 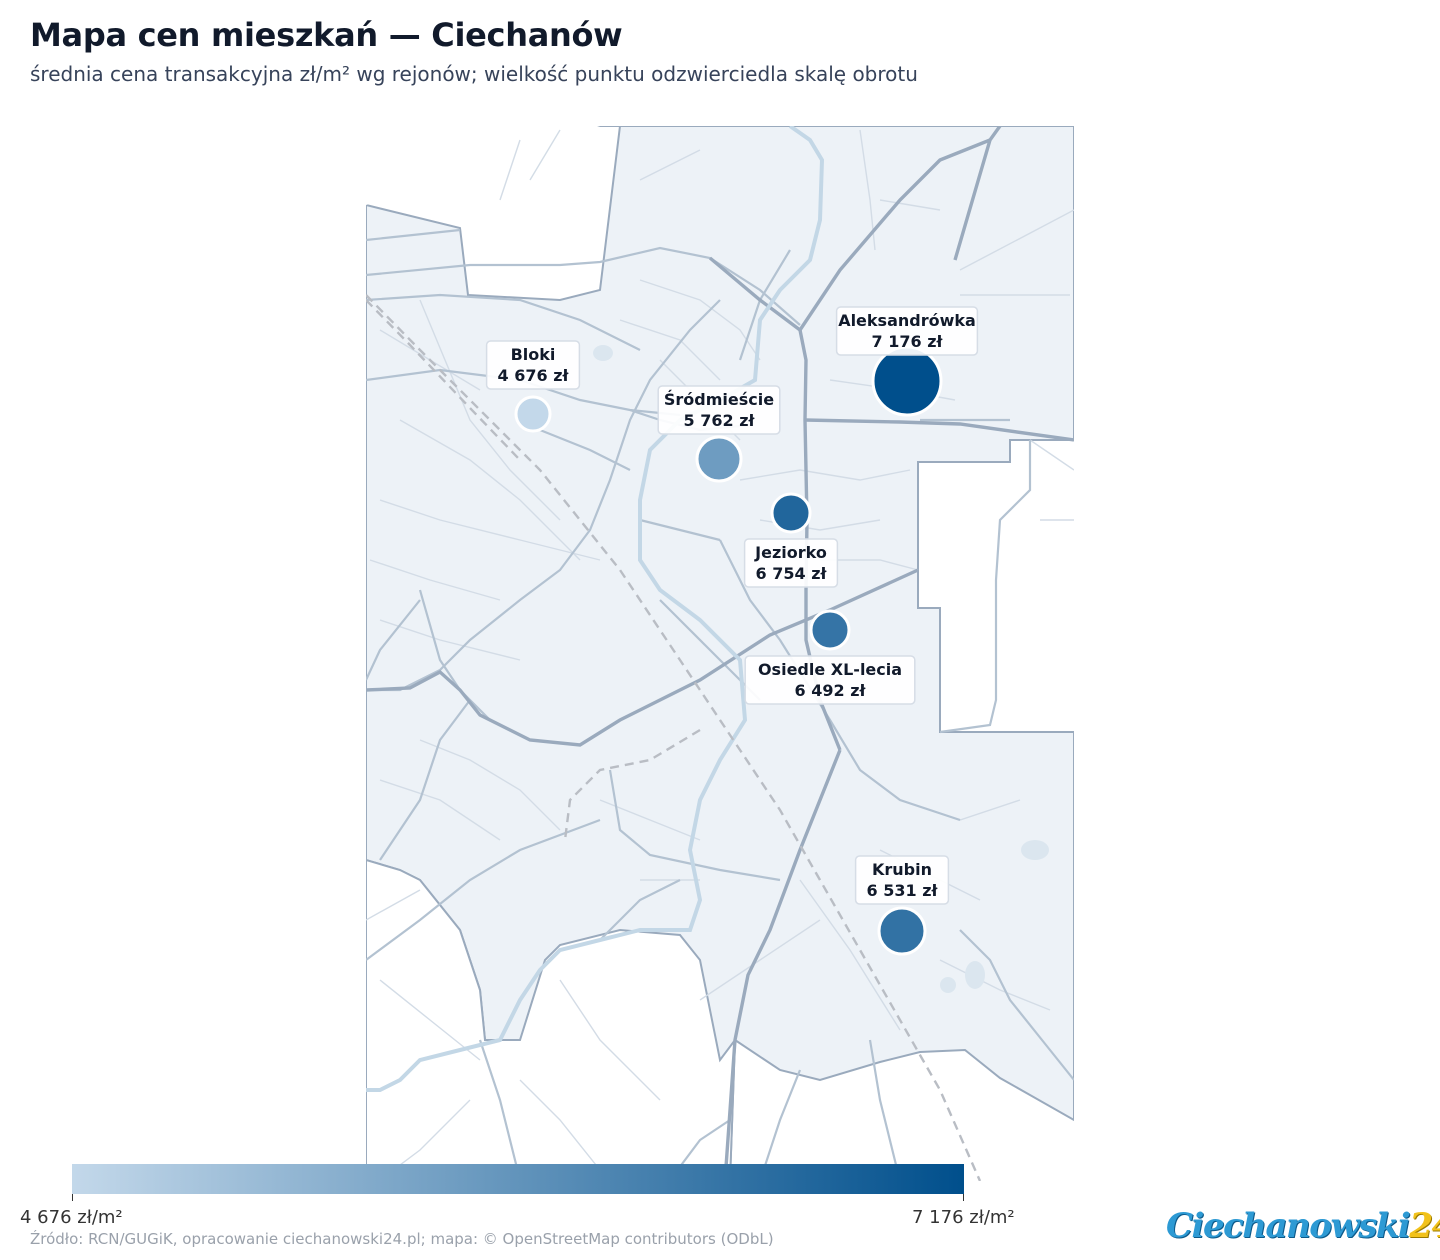 I want to click on district-price: 5 762 zł, so click(x=720, y=420).